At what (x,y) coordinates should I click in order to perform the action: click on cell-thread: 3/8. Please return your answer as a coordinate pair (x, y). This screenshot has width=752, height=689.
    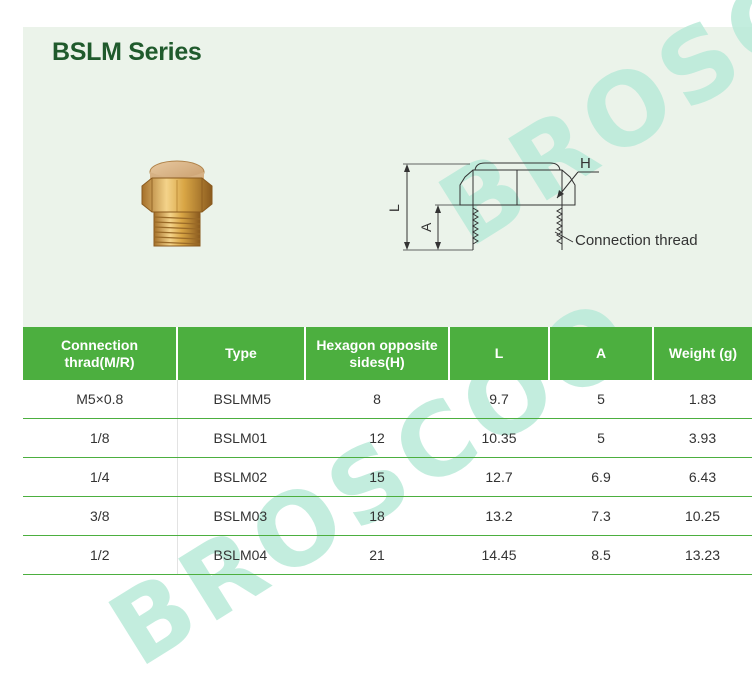
    Looking at the image, I should click on (100, 516).